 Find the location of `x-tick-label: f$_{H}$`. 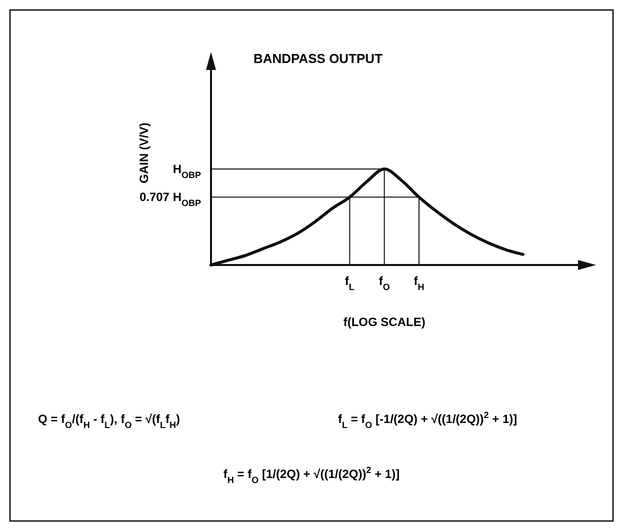

x-tick-label: f$_{H}$ is located at coordinates (419, 283).